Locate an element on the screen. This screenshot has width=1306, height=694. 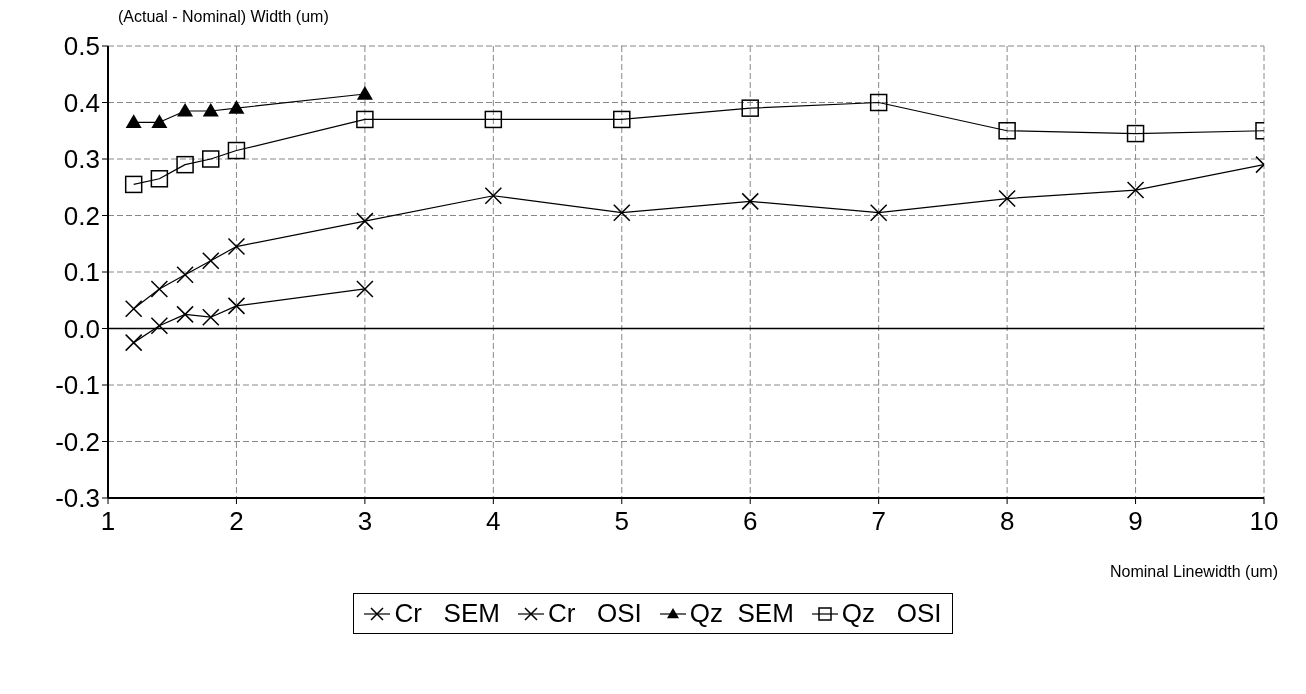
x-tick-label: 1 is located at coordinates (108, 521).